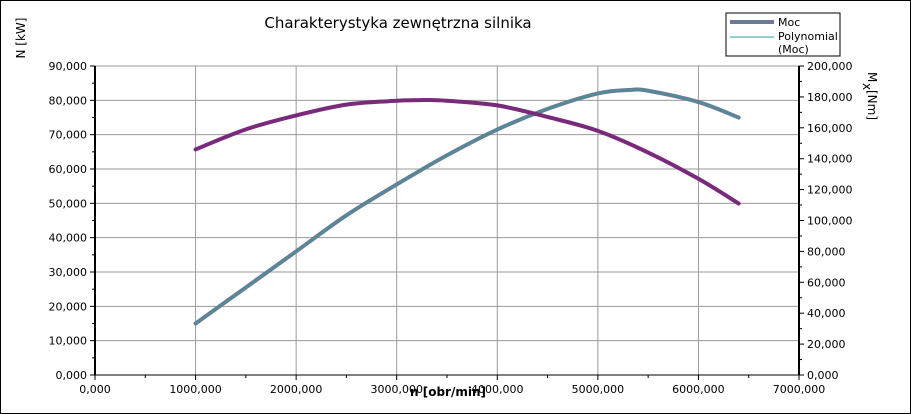  Describe the element at coordinates (95, 389) in the screenshot. I see `x-tick-label: 0,000` at that location.